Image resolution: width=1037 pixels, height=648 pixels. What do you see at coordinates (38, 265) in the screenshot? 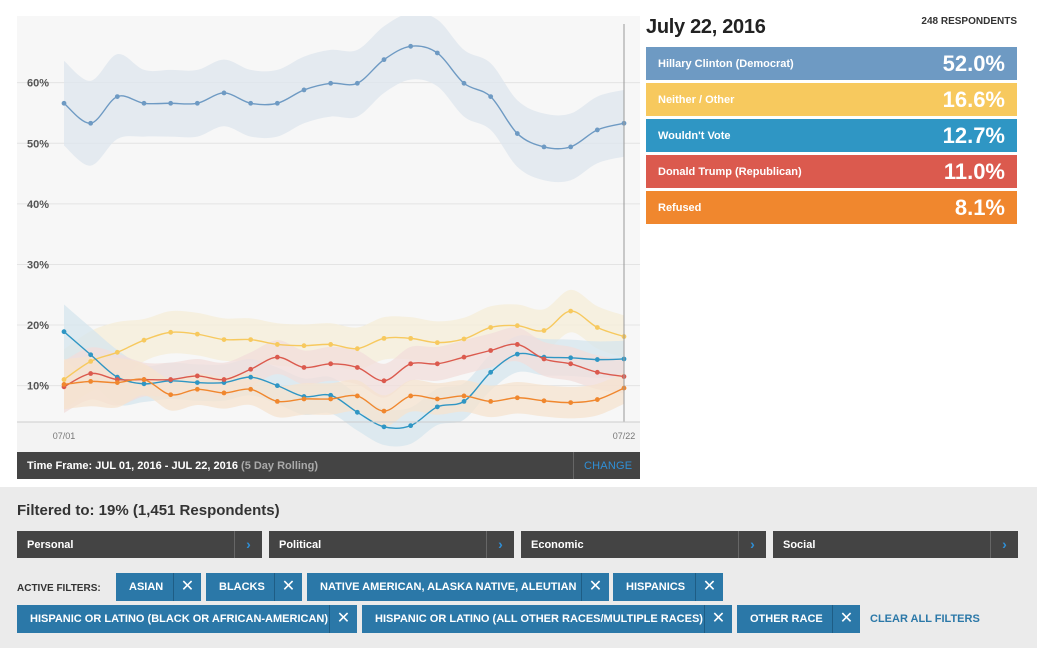
I see `y-tick-label: 30%` at bounding box center [38, 265].